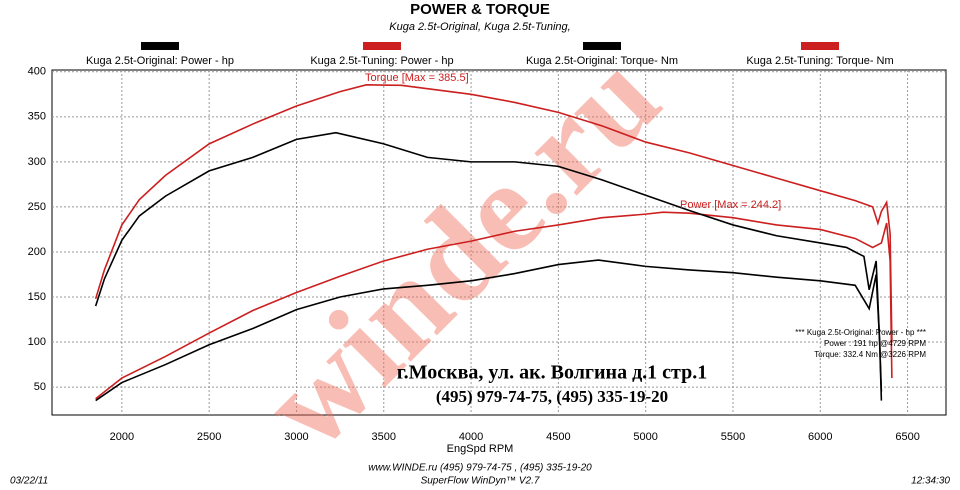 Image resolution: width=960 pixels, height=490 pixels. I want to click on x-tick-label: 6500, so click(907, 437).